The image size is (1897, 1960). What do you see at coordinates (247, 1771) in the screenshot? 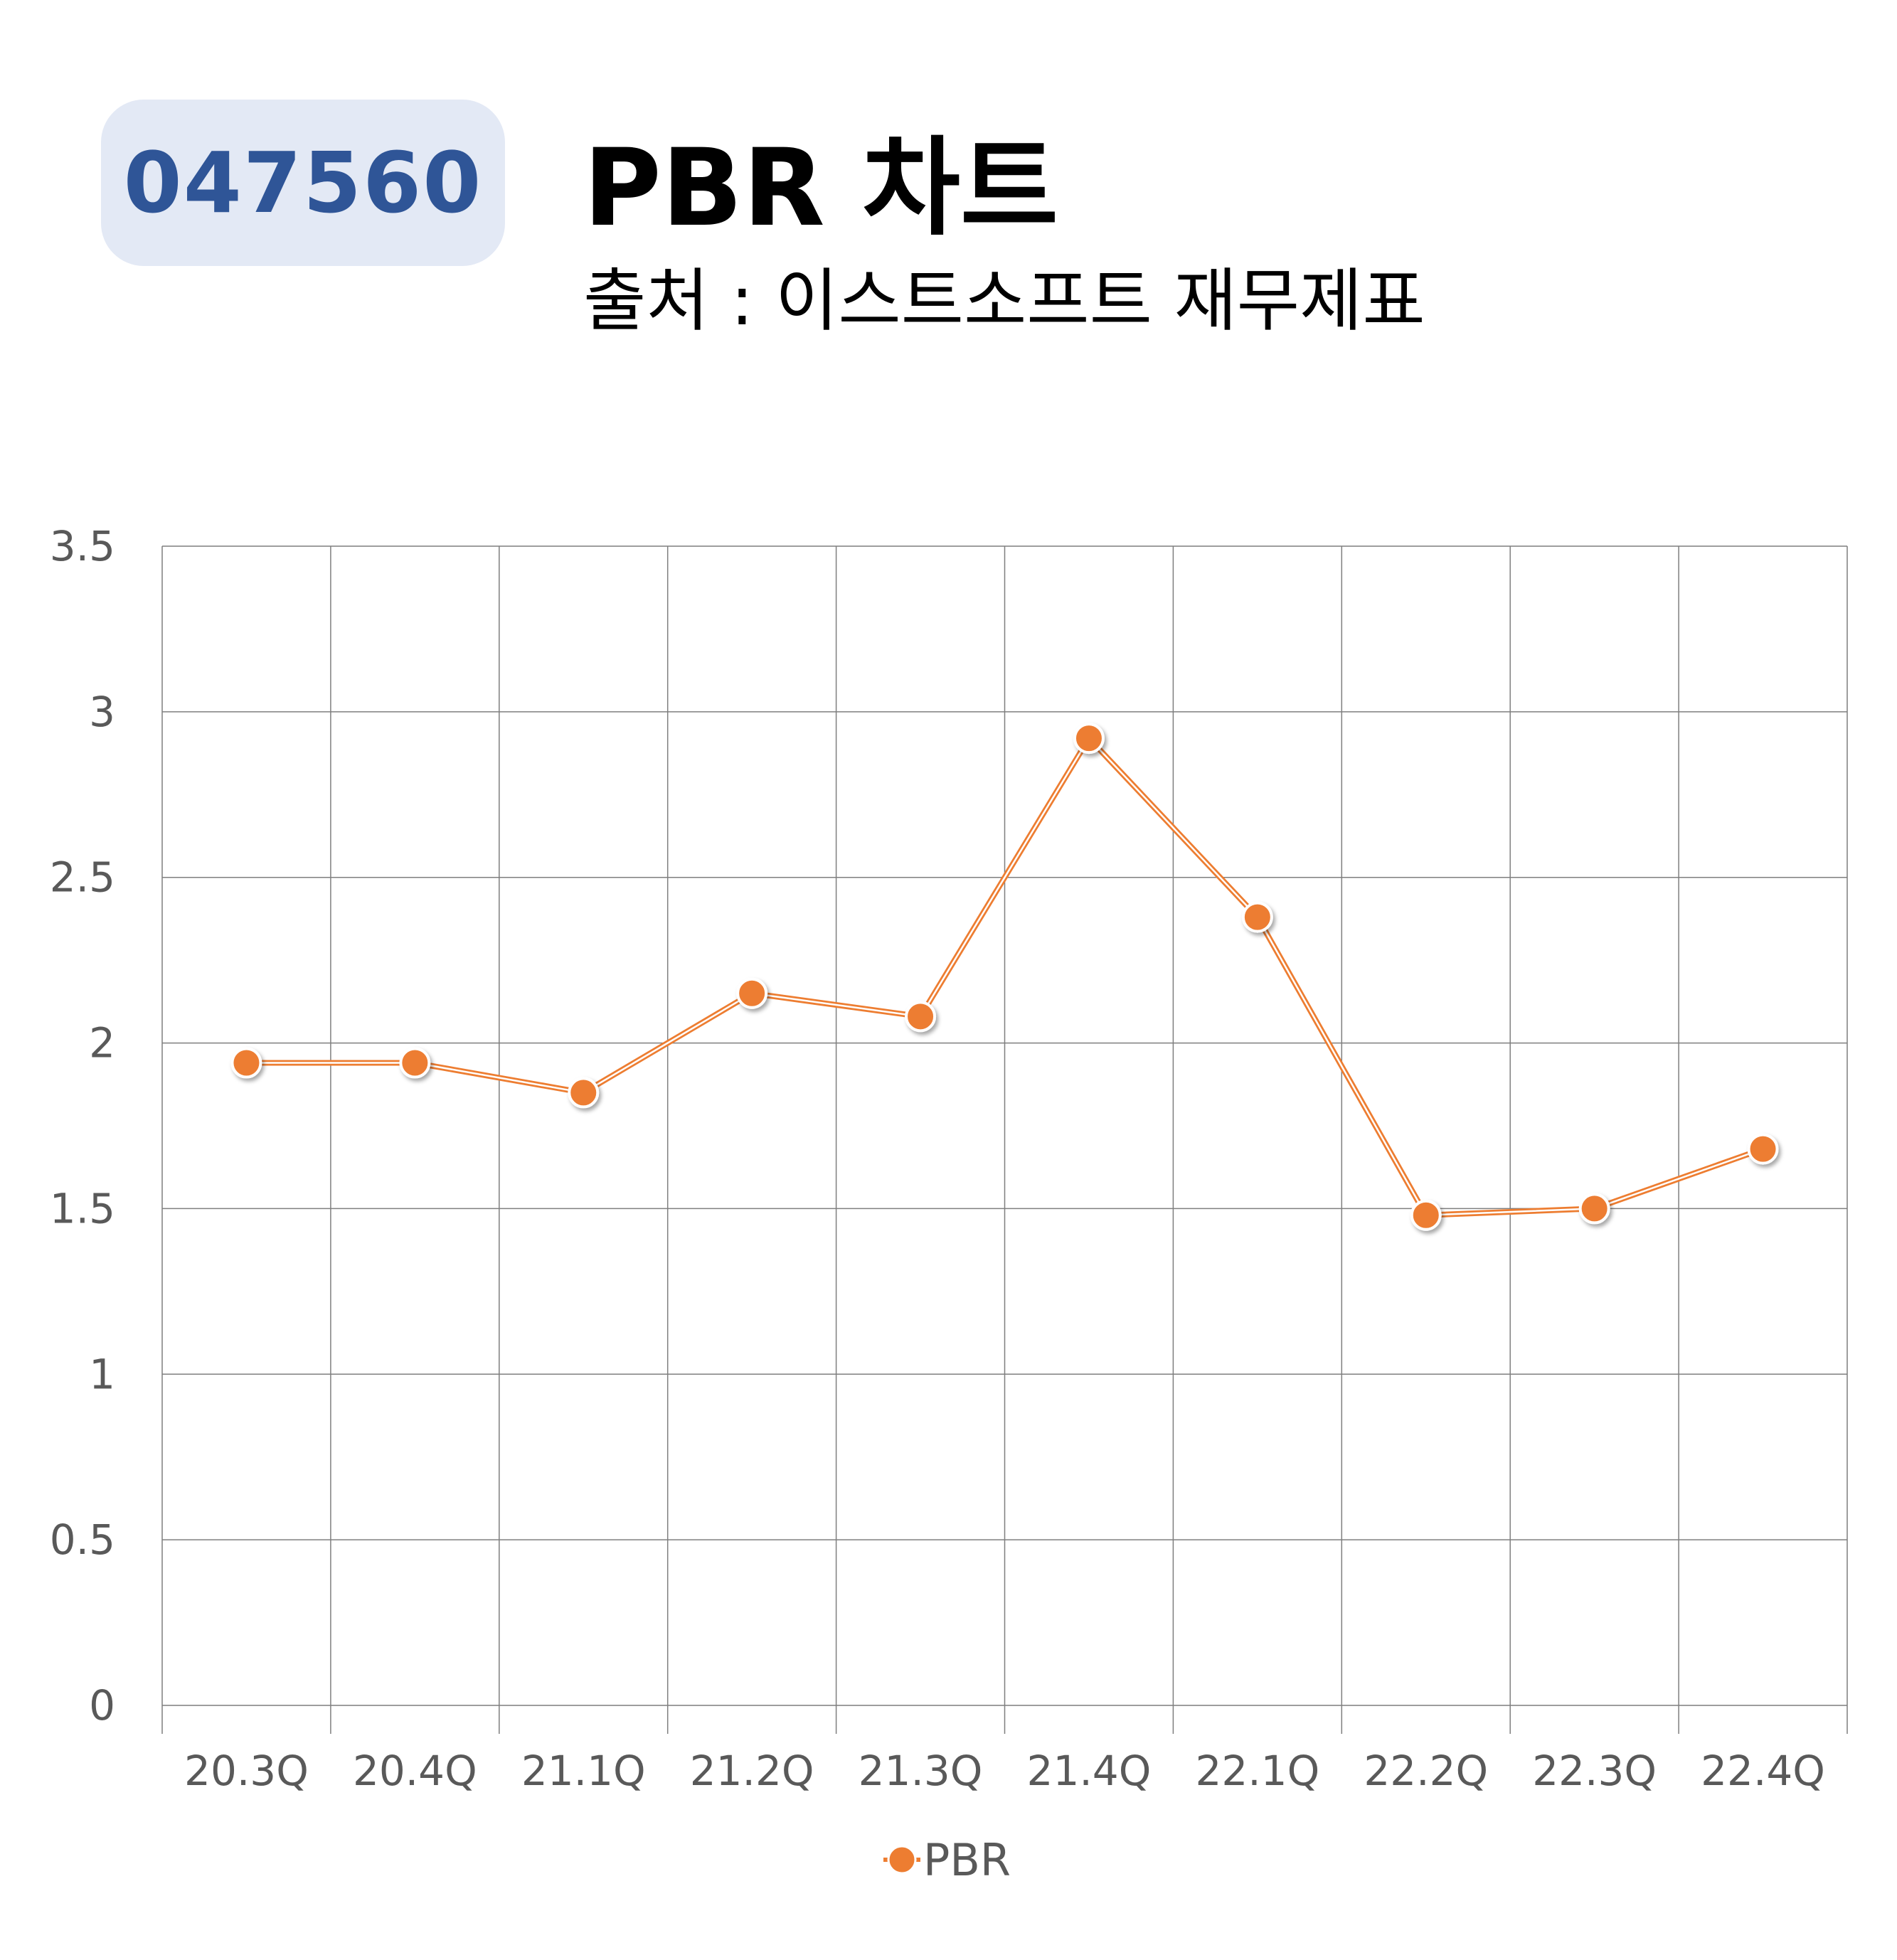
I see `x-tick-label: 20.3Q` at bounding box center [247, 1771].